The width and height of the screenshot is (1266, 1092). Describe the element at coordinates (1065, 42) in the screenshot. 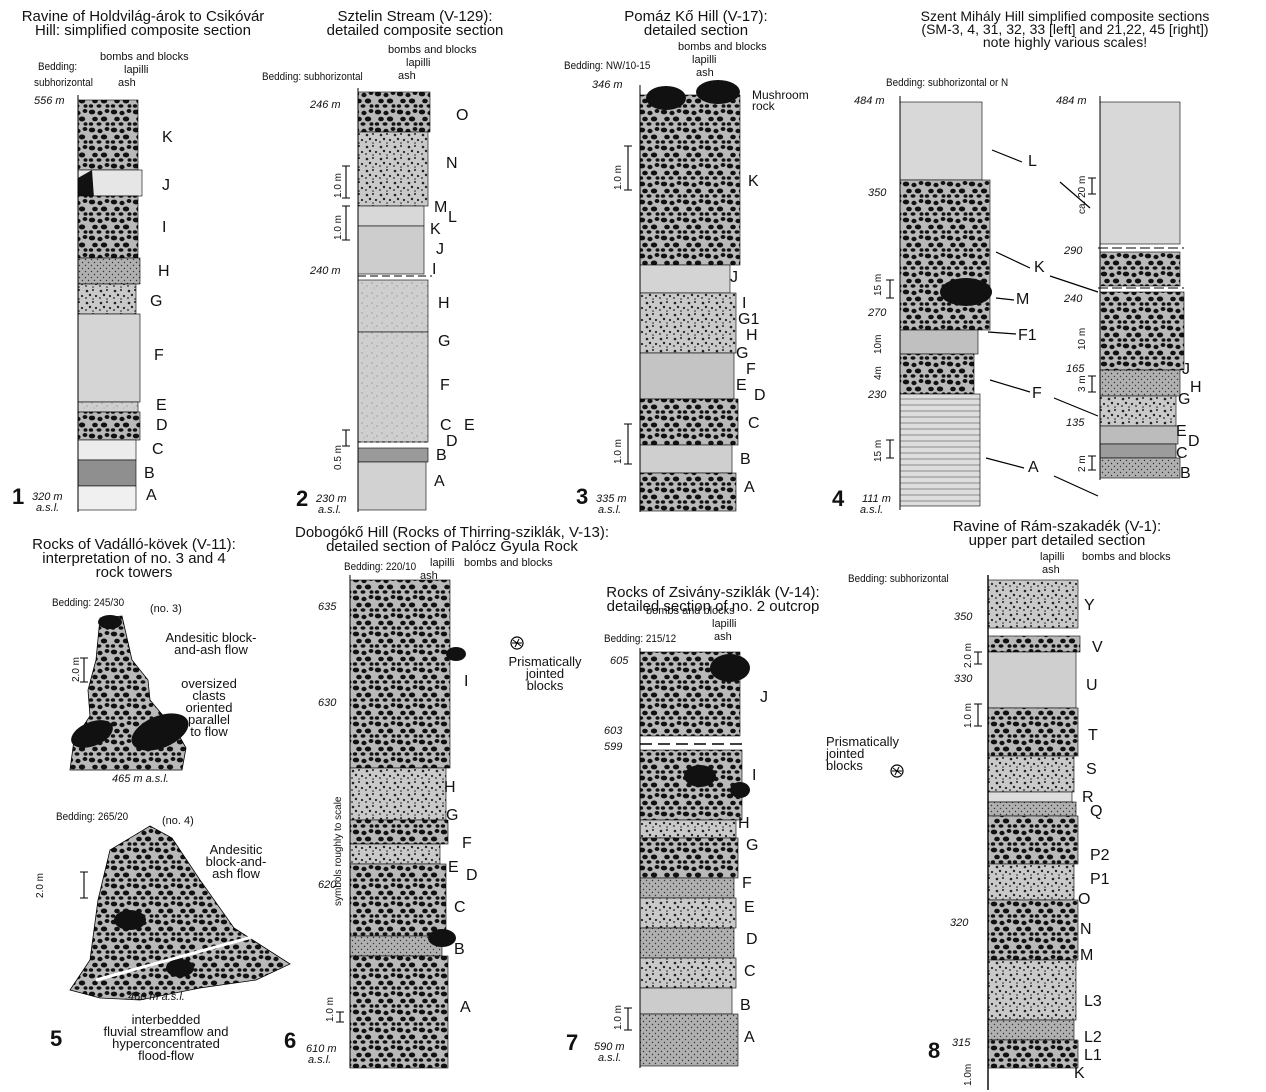

I see `title-line: note highly various scales!` at that location.